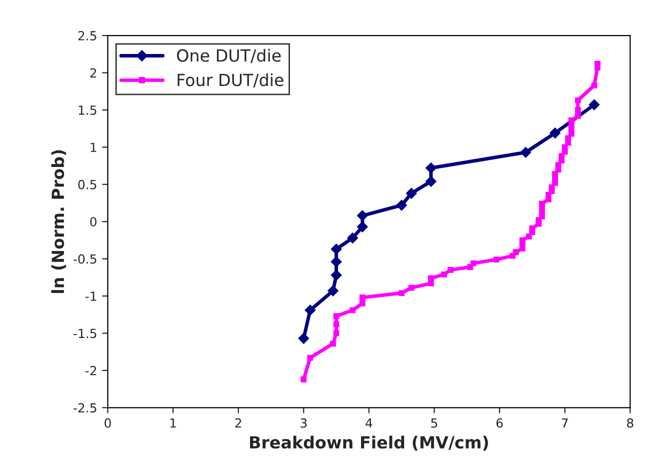 This screenshot has height=474, width=653. Describe the element at coordinates (85, 259) in the screenshot. I see `y-tick-label: -0.5` at that location.